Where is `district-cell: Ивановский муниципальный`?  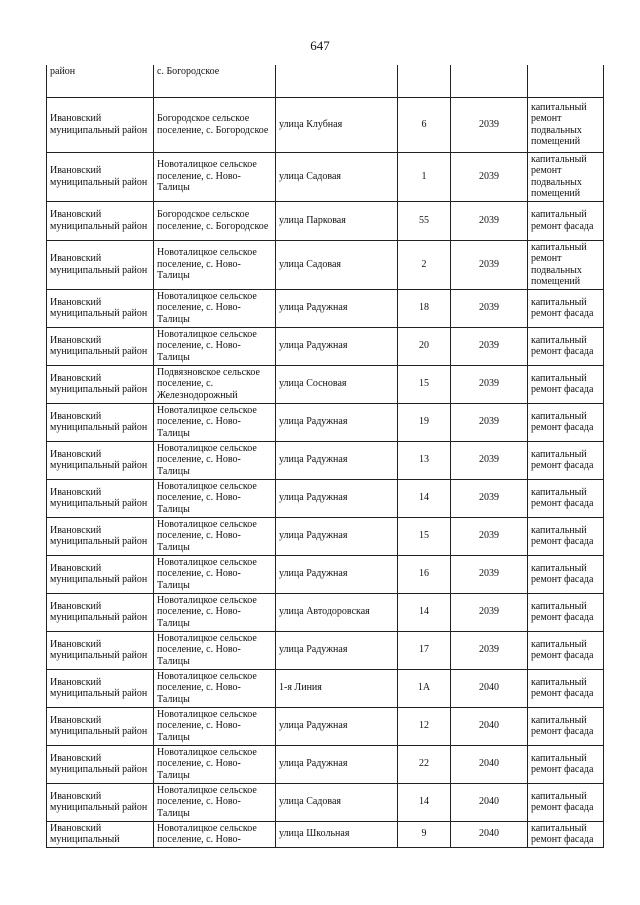 district-cell: Ивановский муниципальный is located at coordinates (100, 834).